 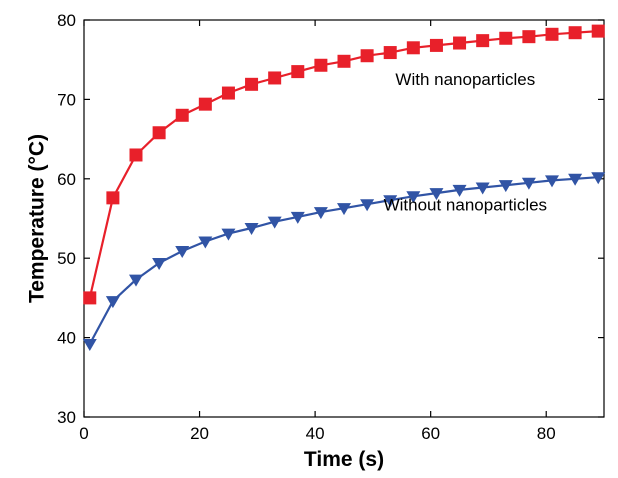 I want to click on y-tick-label: 50, so click(x=66, y=258).